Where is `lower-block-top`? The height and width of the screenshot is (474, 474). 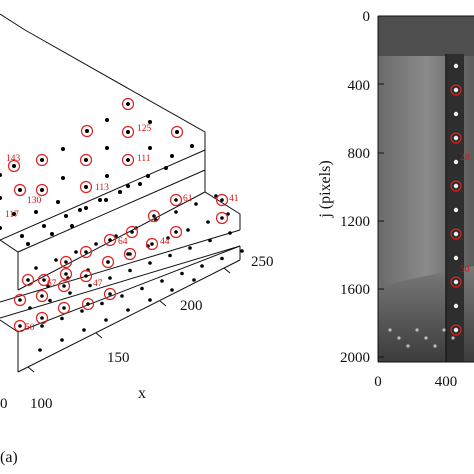
lower-block-top is located at coordinates (120, 282).